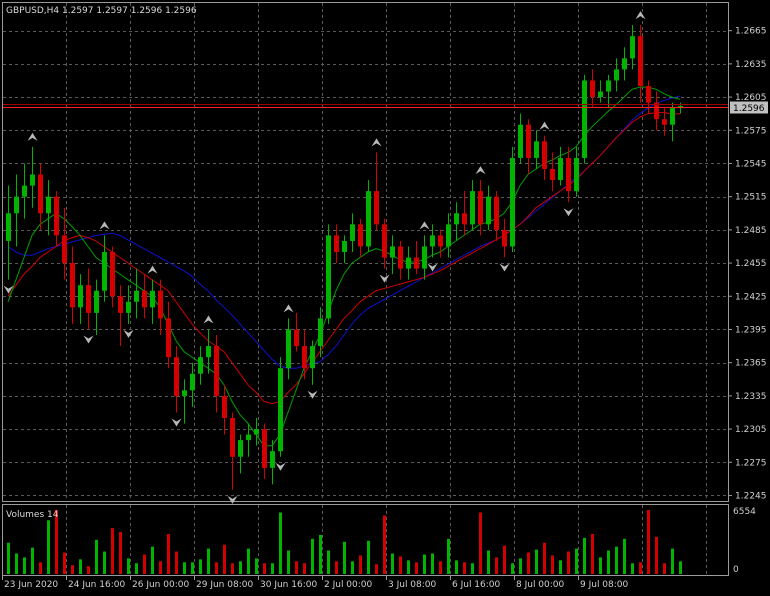 The height and width of the screenshot is (596, 770). I want to click on time-tick-label: 23 Jun 2020, so click(31, 585).